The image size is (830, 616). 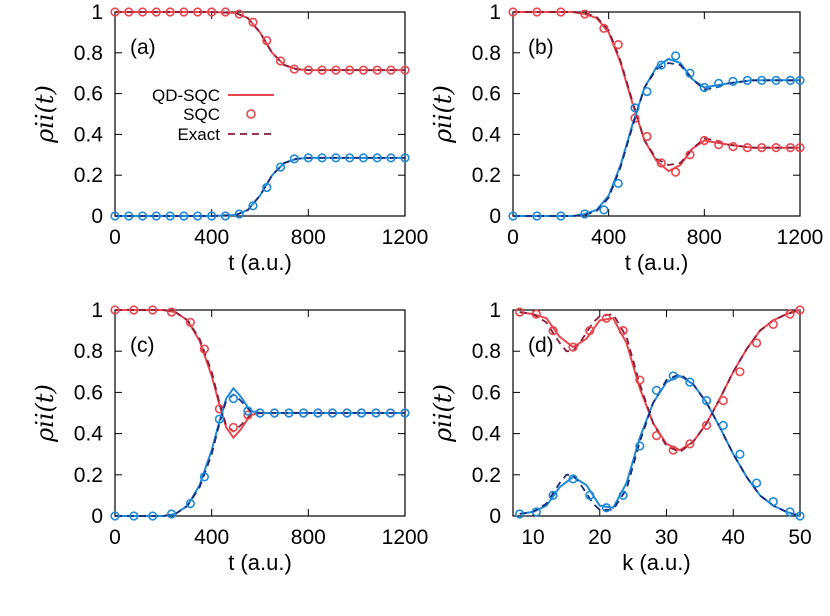 I want to click on y-tick-label: 0.2, so click(x=486, y=475).